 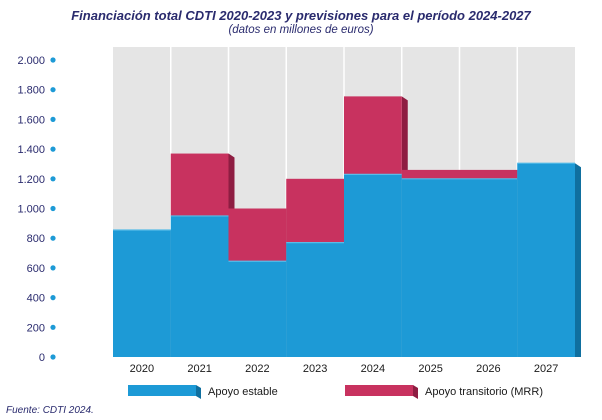 What do you see at coordinates (31, 120) in the screenshot?
I see `y-tick-label: 1.600` at bounding box center [31, 120].